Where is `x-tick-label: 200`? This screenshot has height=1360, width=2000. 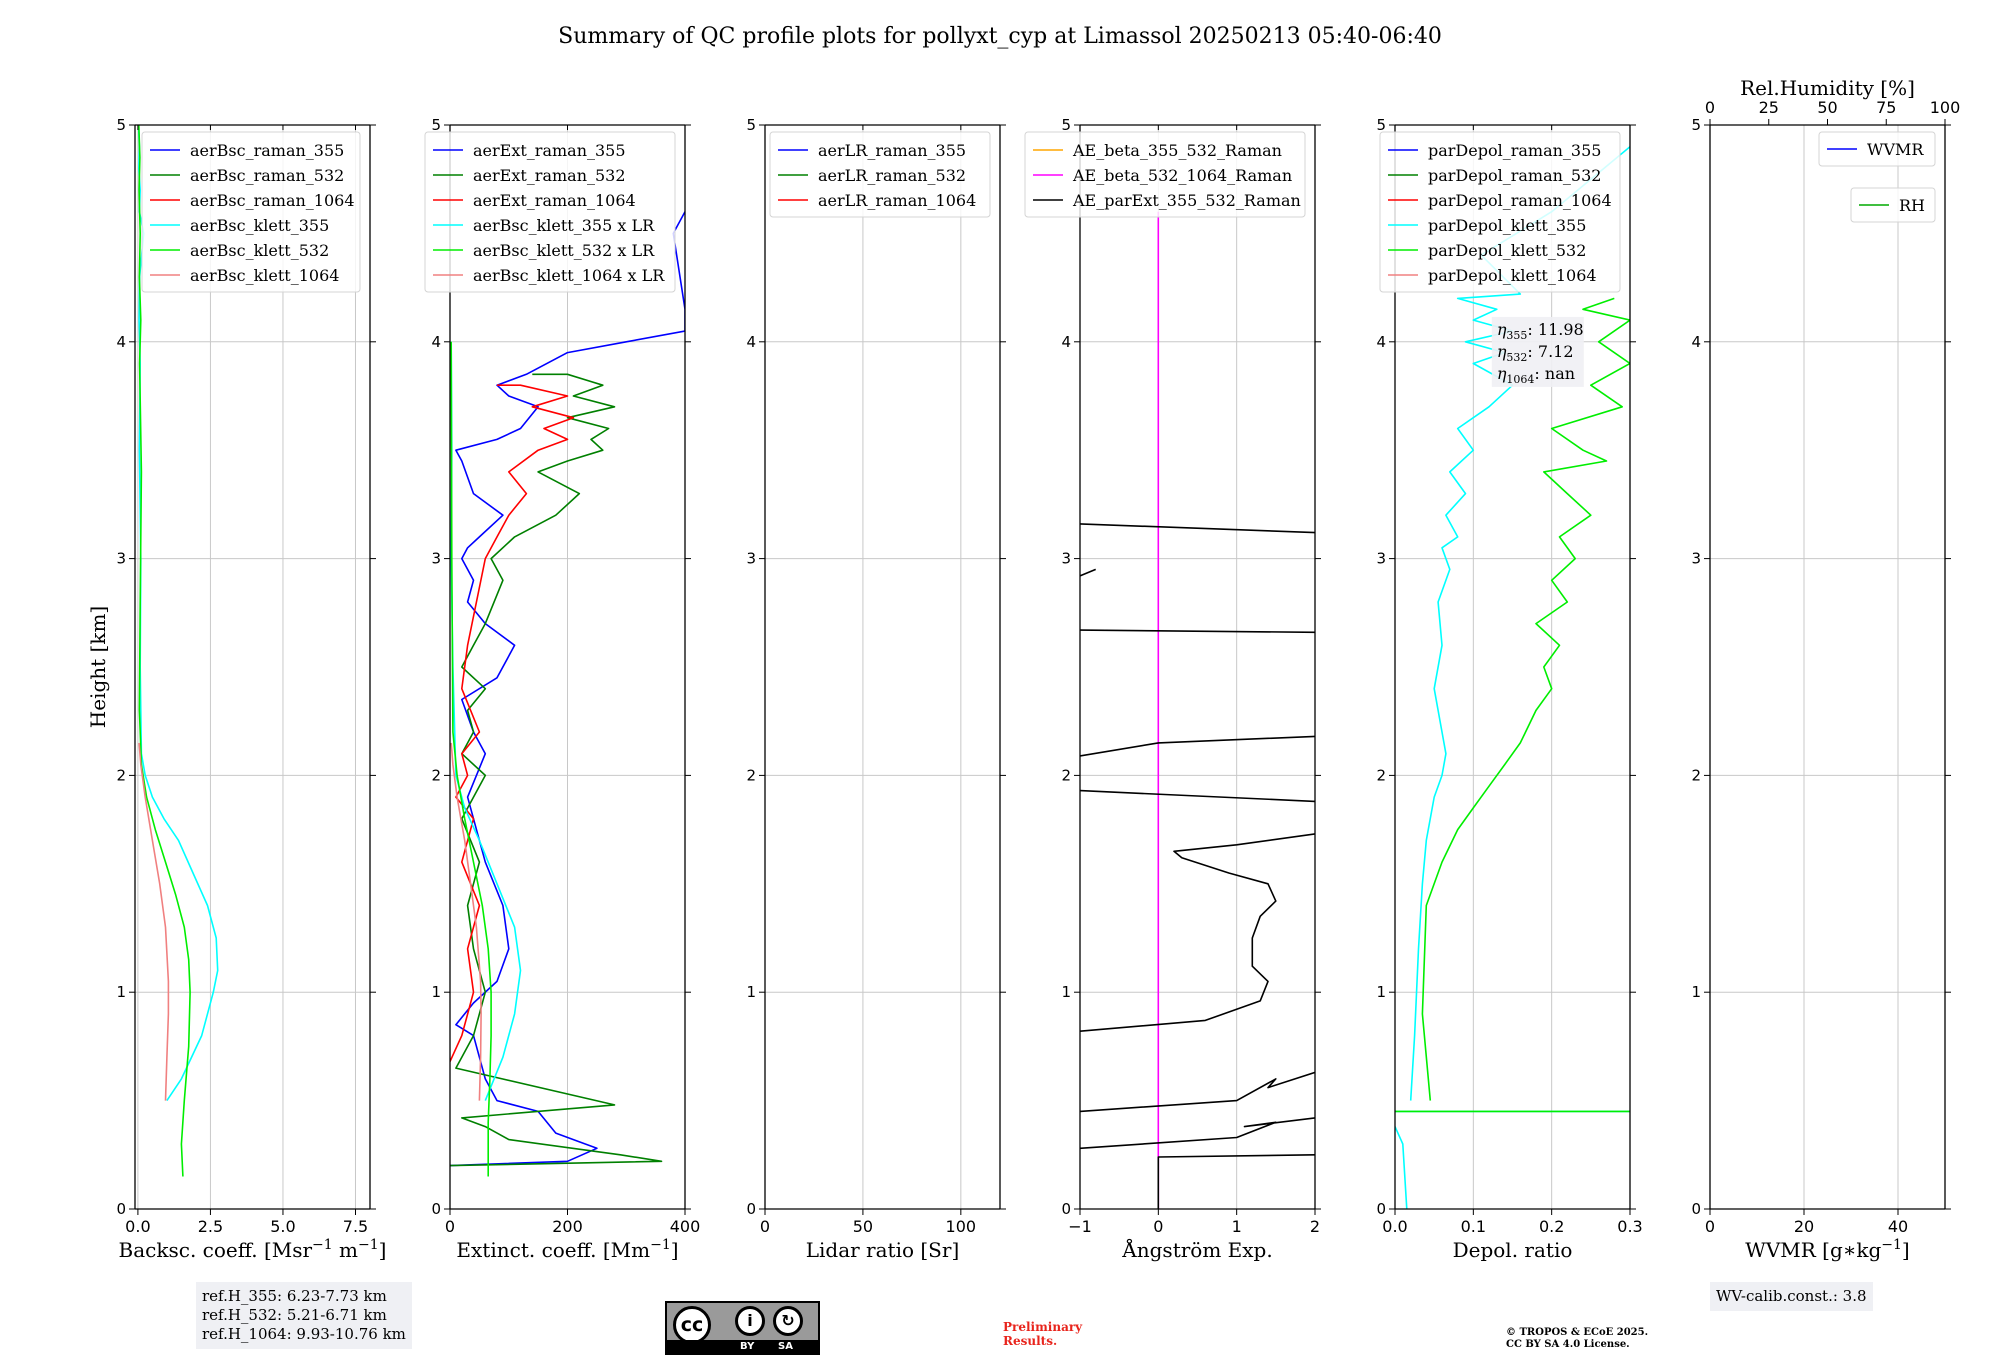
x-tick-label: 200 is located at coordinates (567, 1226).